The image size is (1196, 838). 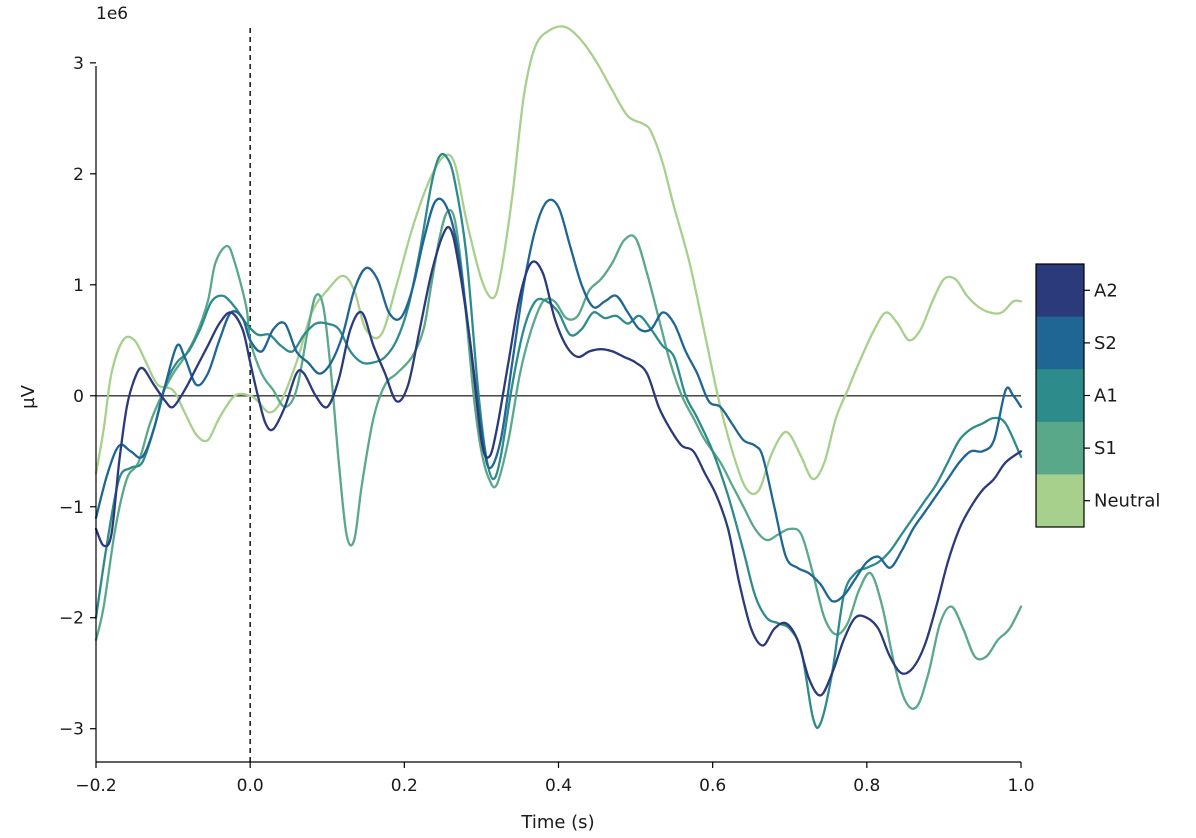 I want to click on y-tick-label: −1, so click(x=71, y=508).